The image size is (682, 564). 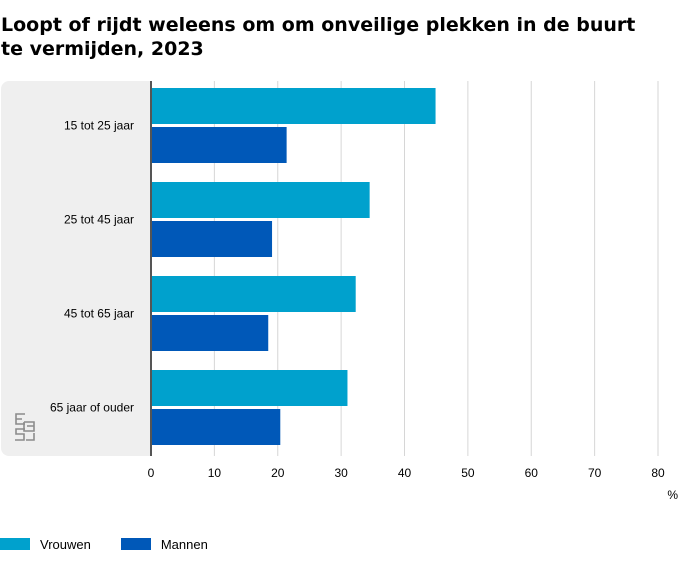 I want to click on category-panel-fill, so click(x=105, y=268).